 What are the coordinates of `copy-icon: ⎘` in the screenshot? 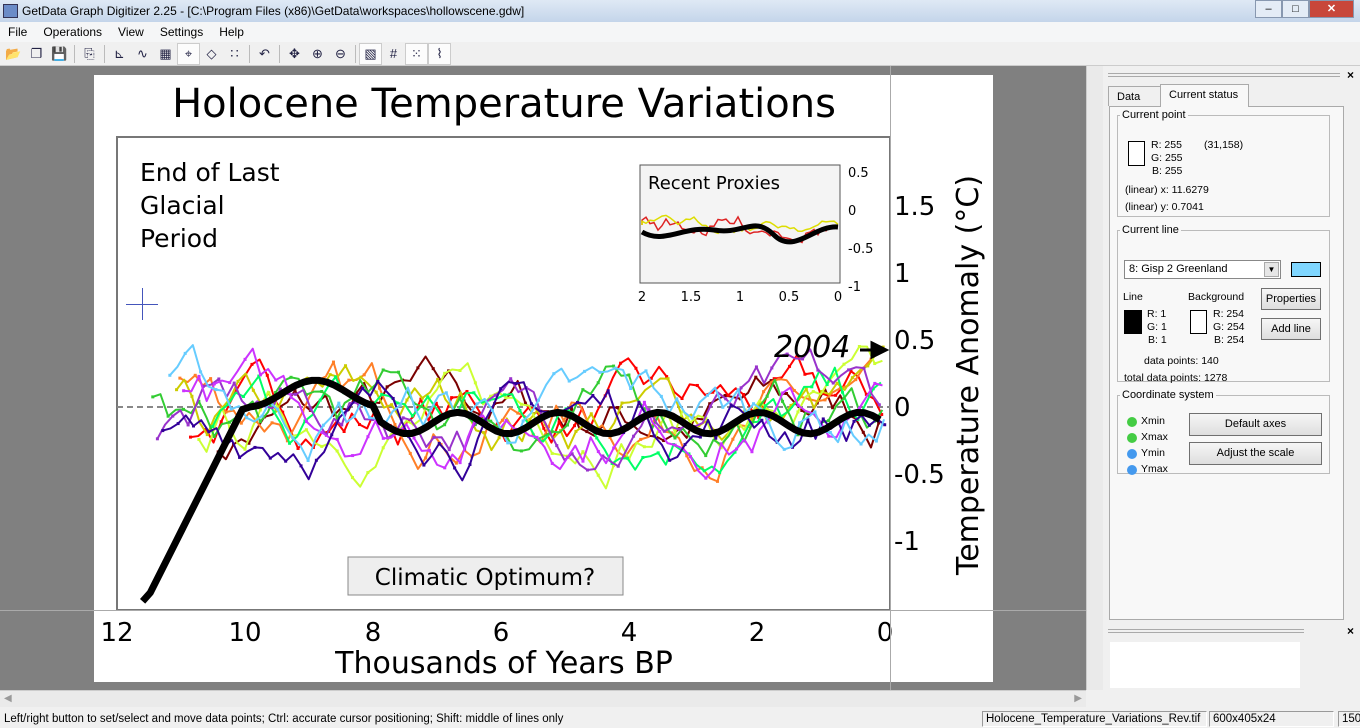 It's located at (89, 53).